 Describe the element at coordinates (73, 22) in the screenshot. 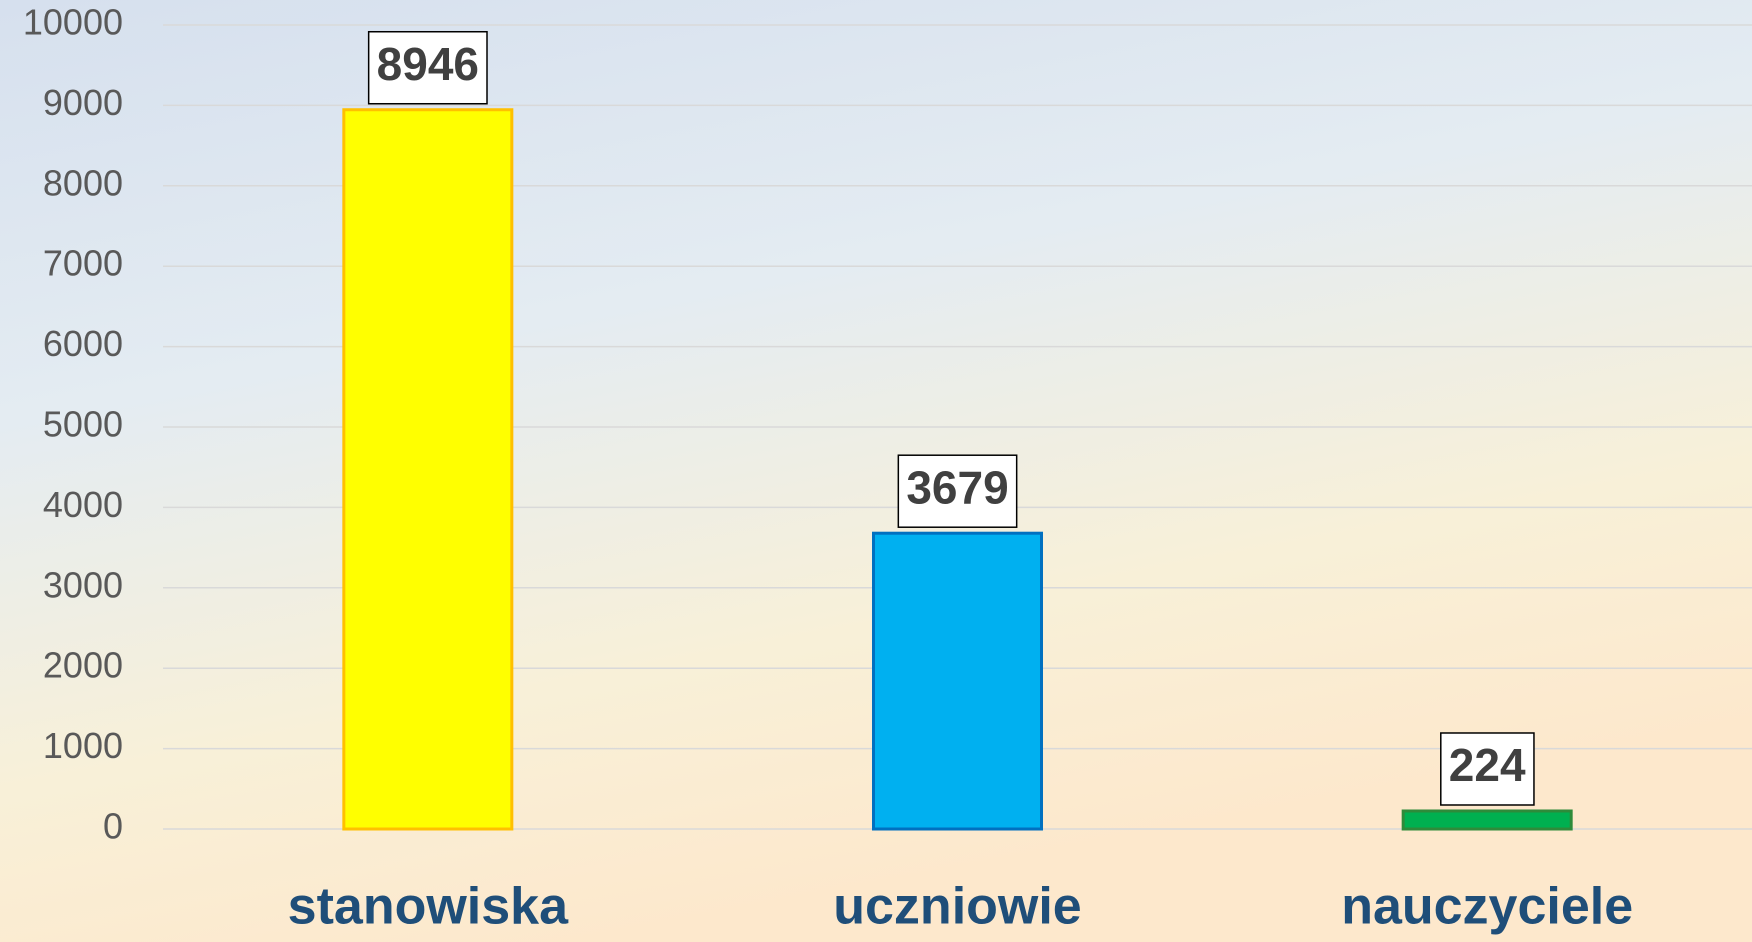

I see `y-tick-label: 10000` at that location.